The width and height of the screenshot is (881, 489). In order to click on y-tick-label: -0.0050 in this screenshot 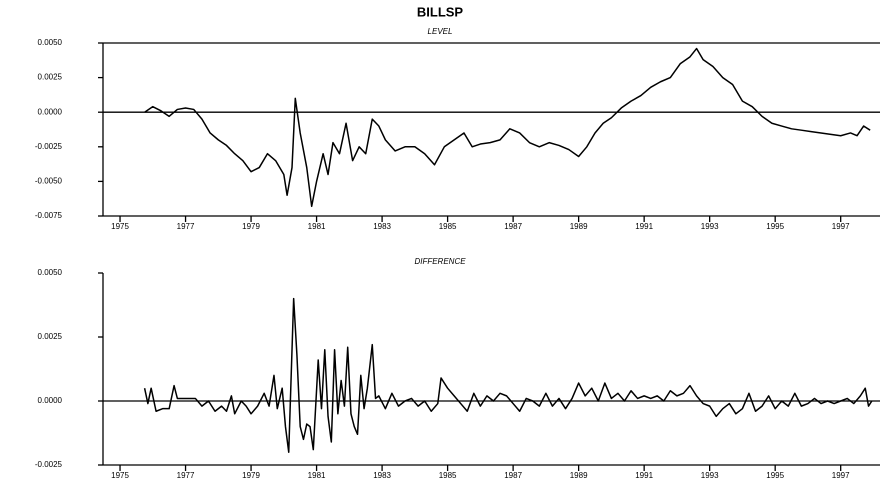, I will do `click(49, 181)`.